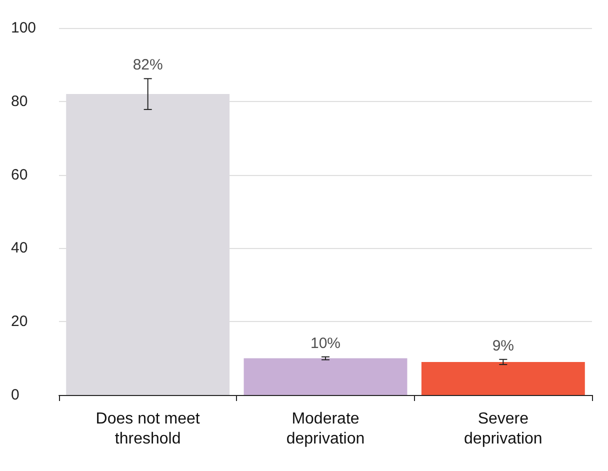 This screenshot has height=471, width=608. What do you see at coordinates (148, 429) in the screenshot?
I see `x-tick-label: Does not meet threshold` at bounding box center [148, 429].